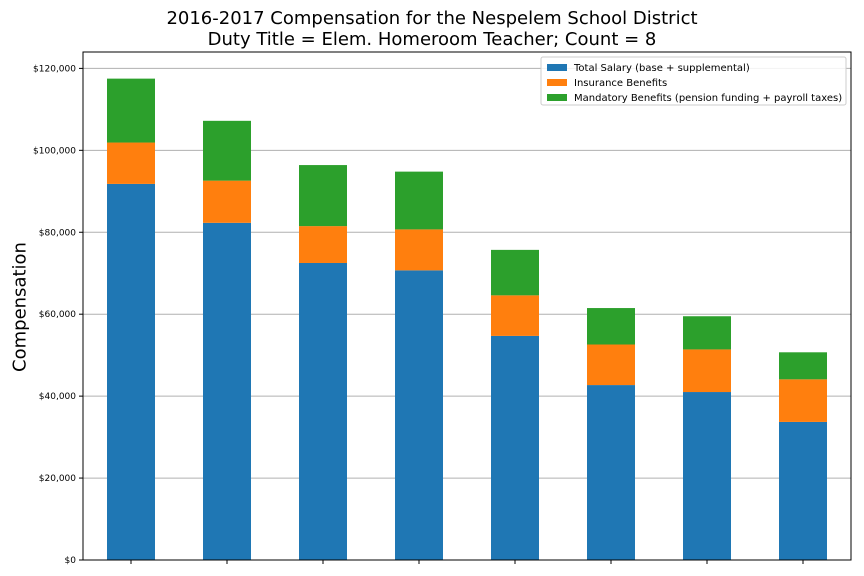  Describe the element at coordinates (57, 397) in the screenshot. I see `y-tick-label: $40,000` at that location.